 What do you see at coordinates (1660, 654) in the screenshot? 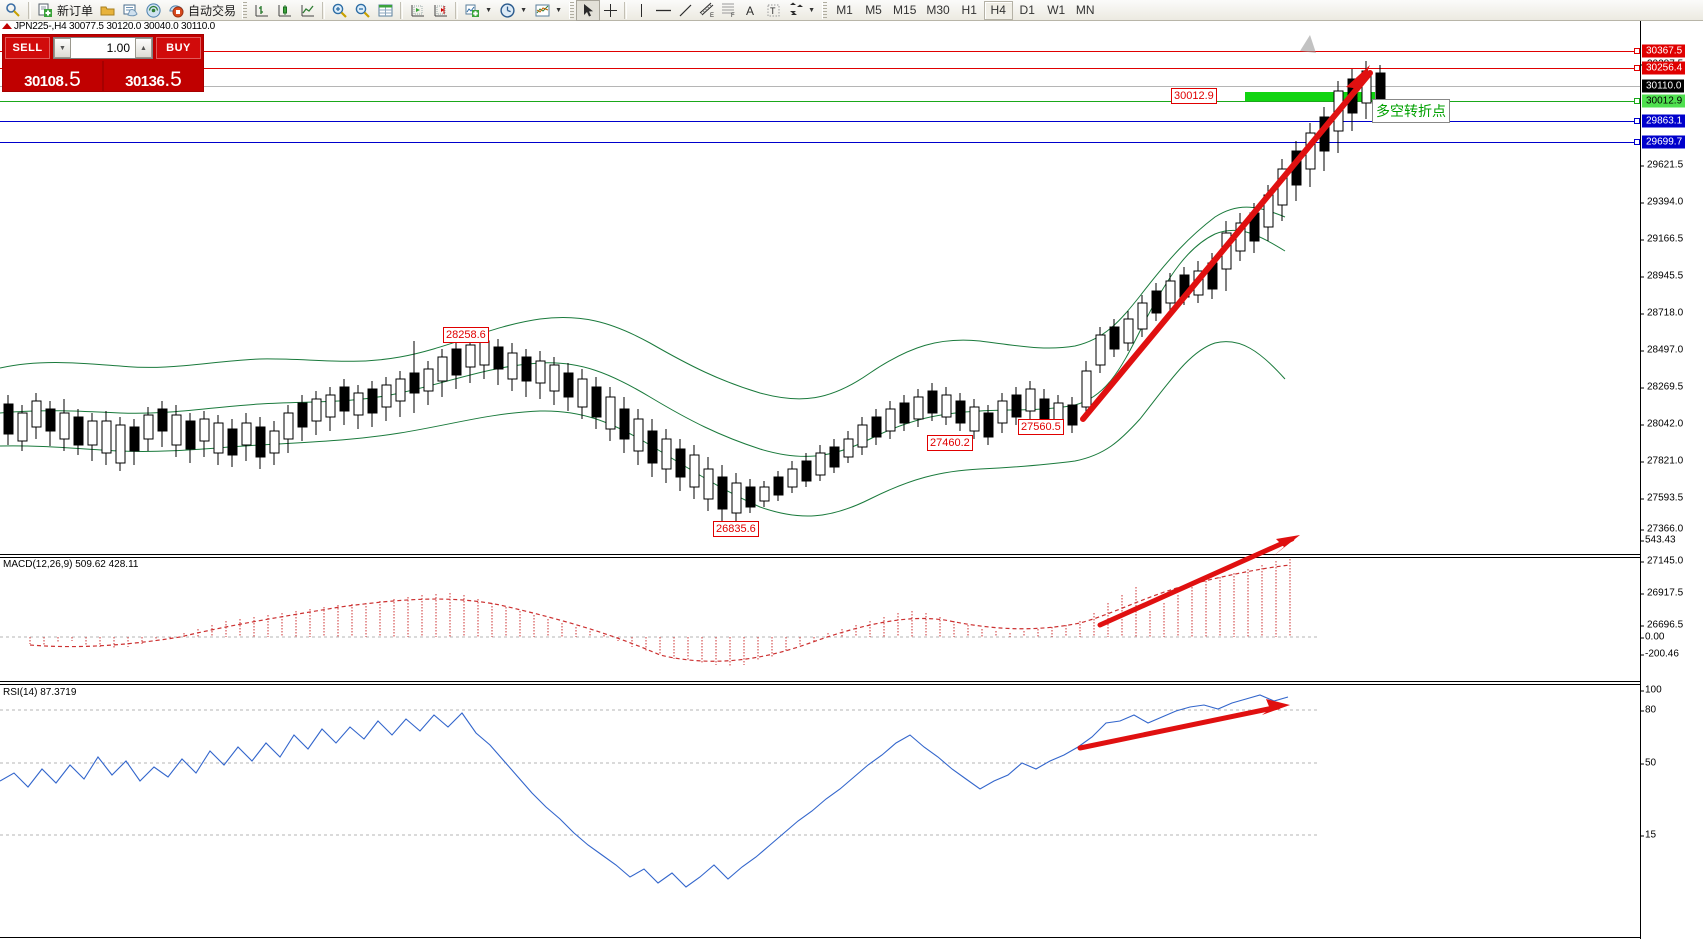
I see `macd-scale-neg: -200.46` at bounding box center [1660, 654].